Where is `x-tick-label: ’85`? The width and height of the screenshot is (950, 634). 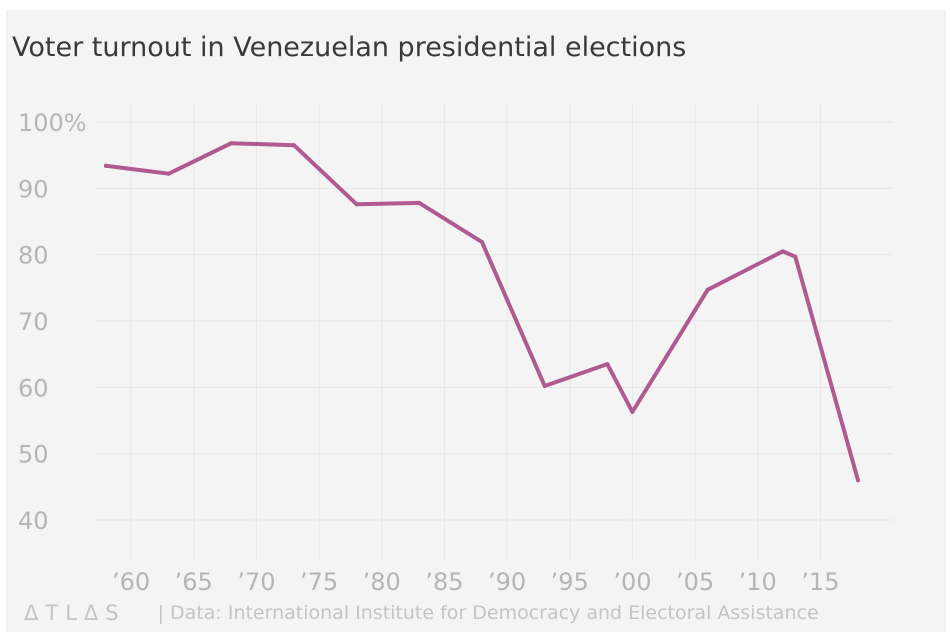 x-tick-label: ’85 is located at coordinates (444, 582).